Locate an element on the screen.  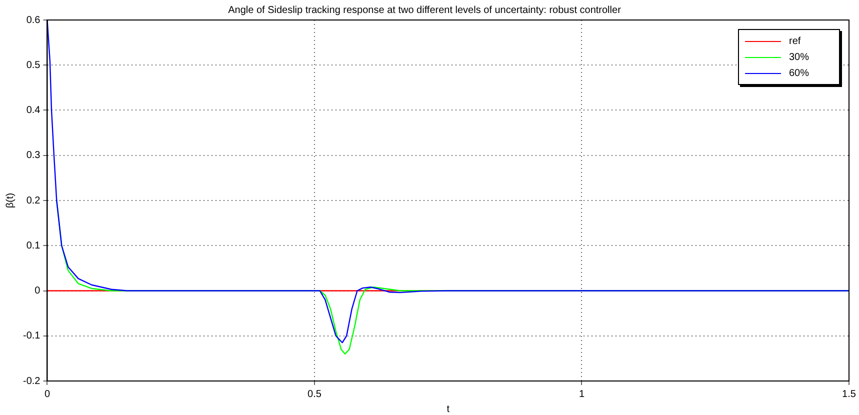
y-tick-label: 0.1 is located at coordinates (33, 246).